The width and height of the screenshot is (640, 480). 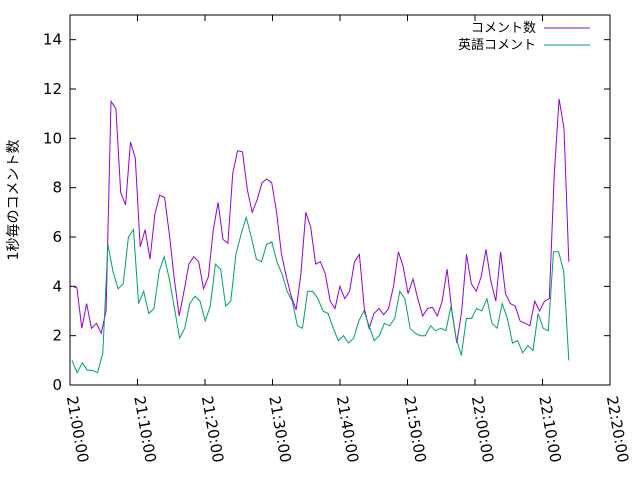 What do you see at coordinates (347, 429) in the screenshot?
I see `x-tick-label: 21:40:00` at bounding box center [347, 429].